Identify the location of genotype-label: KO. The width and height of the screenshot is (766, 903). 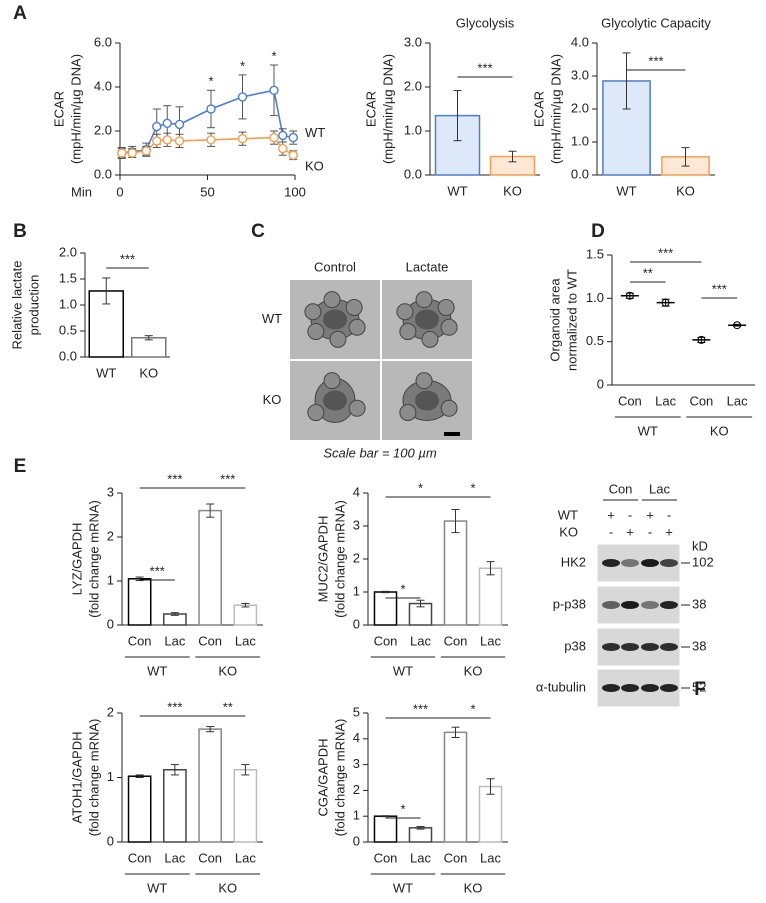
(568, 531).